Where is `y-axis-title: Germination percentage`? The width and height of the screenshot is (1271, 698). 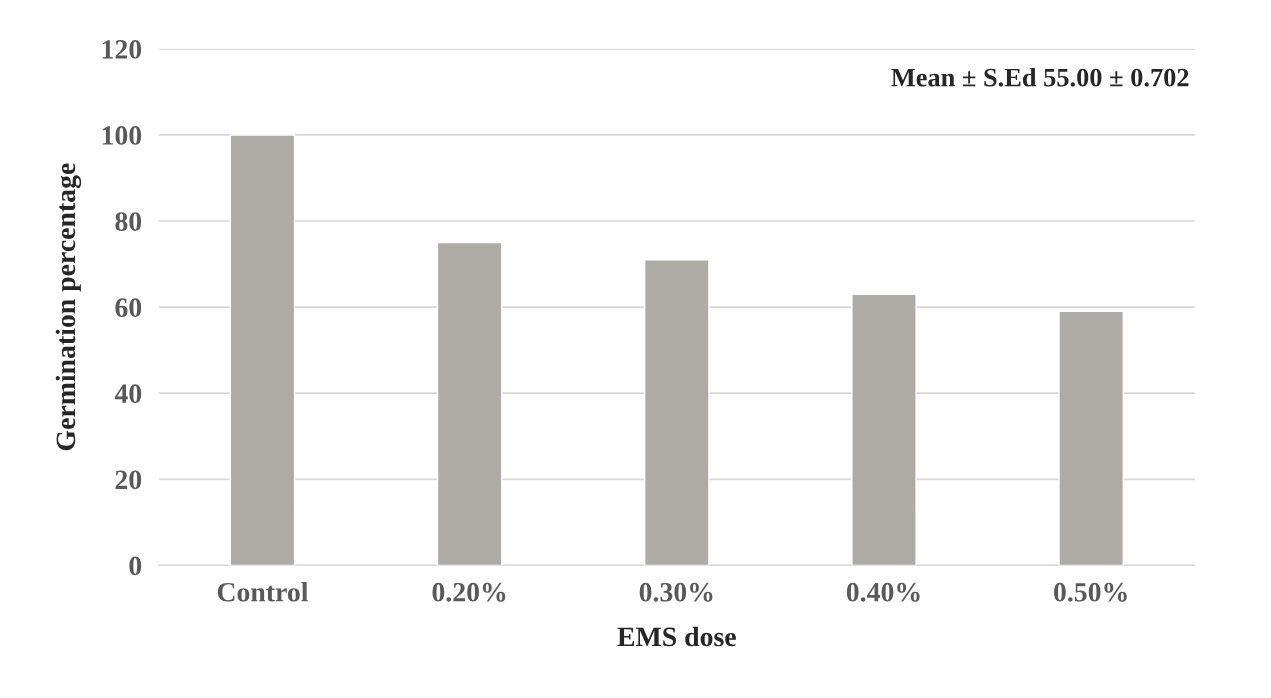
y-axis-title: Germination percentage is located at coordinates (68, 307).